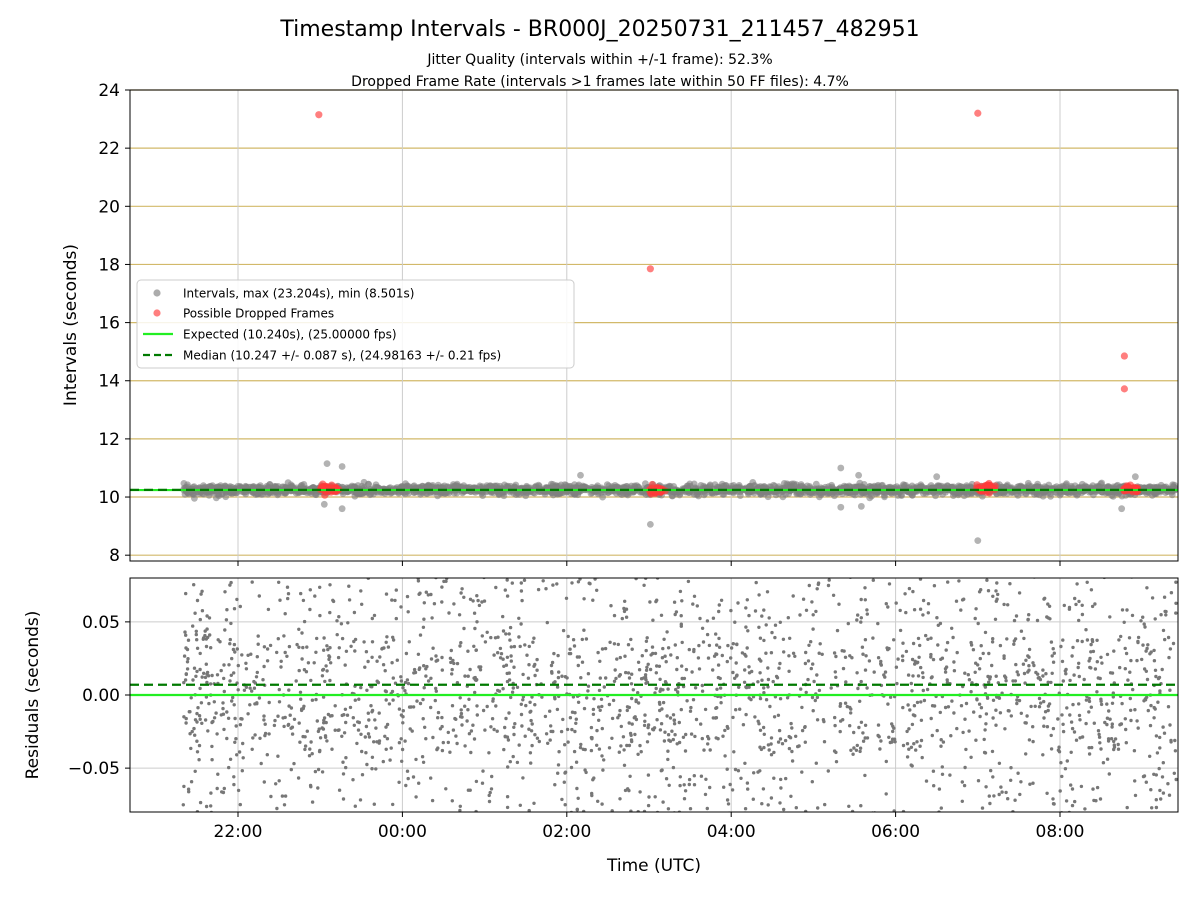 This screenshot has height=904, width=1200. What do you see at coordinates (324, 504) in the screenshot?
I see `interval-point` at bounding box center [324, 504].